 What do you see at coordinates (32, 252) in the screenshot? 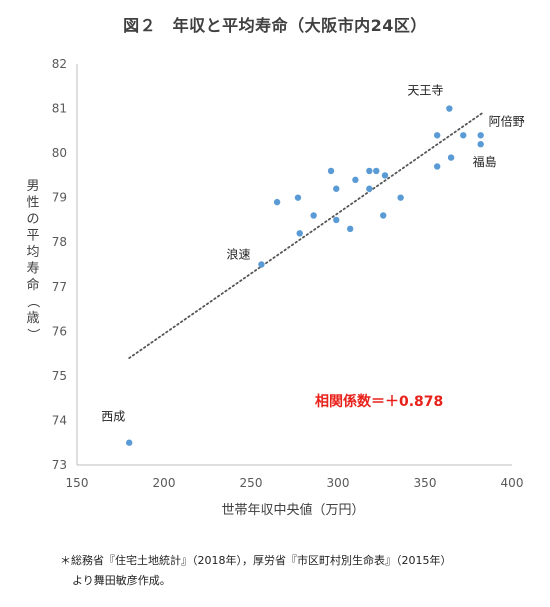
I see `y-axis-label-char: 均` at bounding box center [32, 252].